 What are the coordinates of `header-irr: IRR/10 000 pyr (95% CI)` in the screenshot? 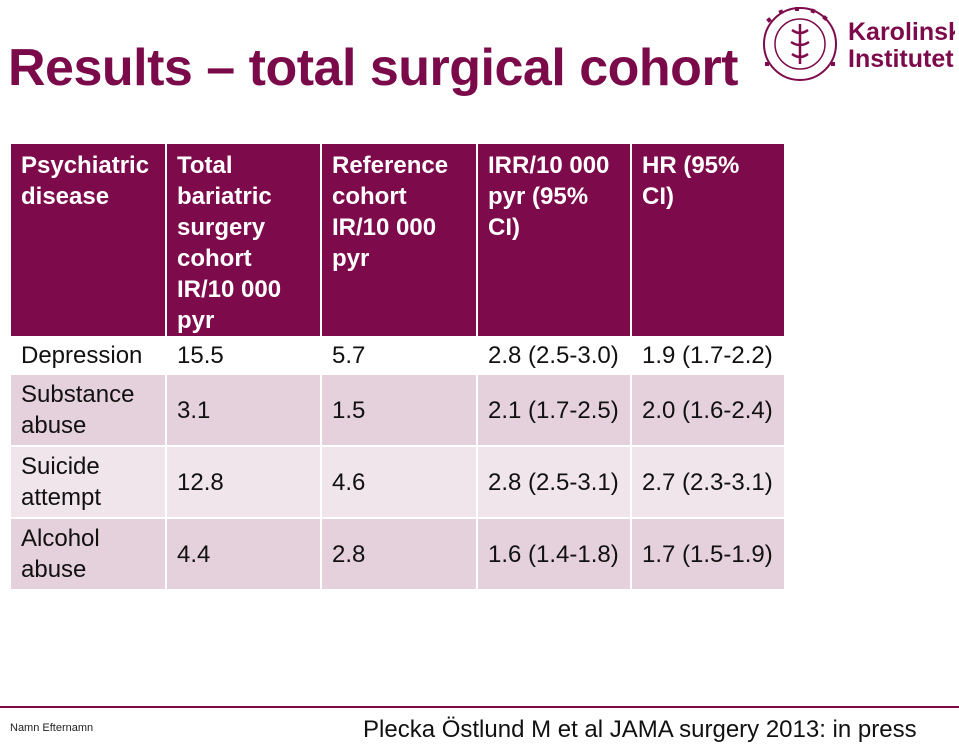 It's located at (554, 241).